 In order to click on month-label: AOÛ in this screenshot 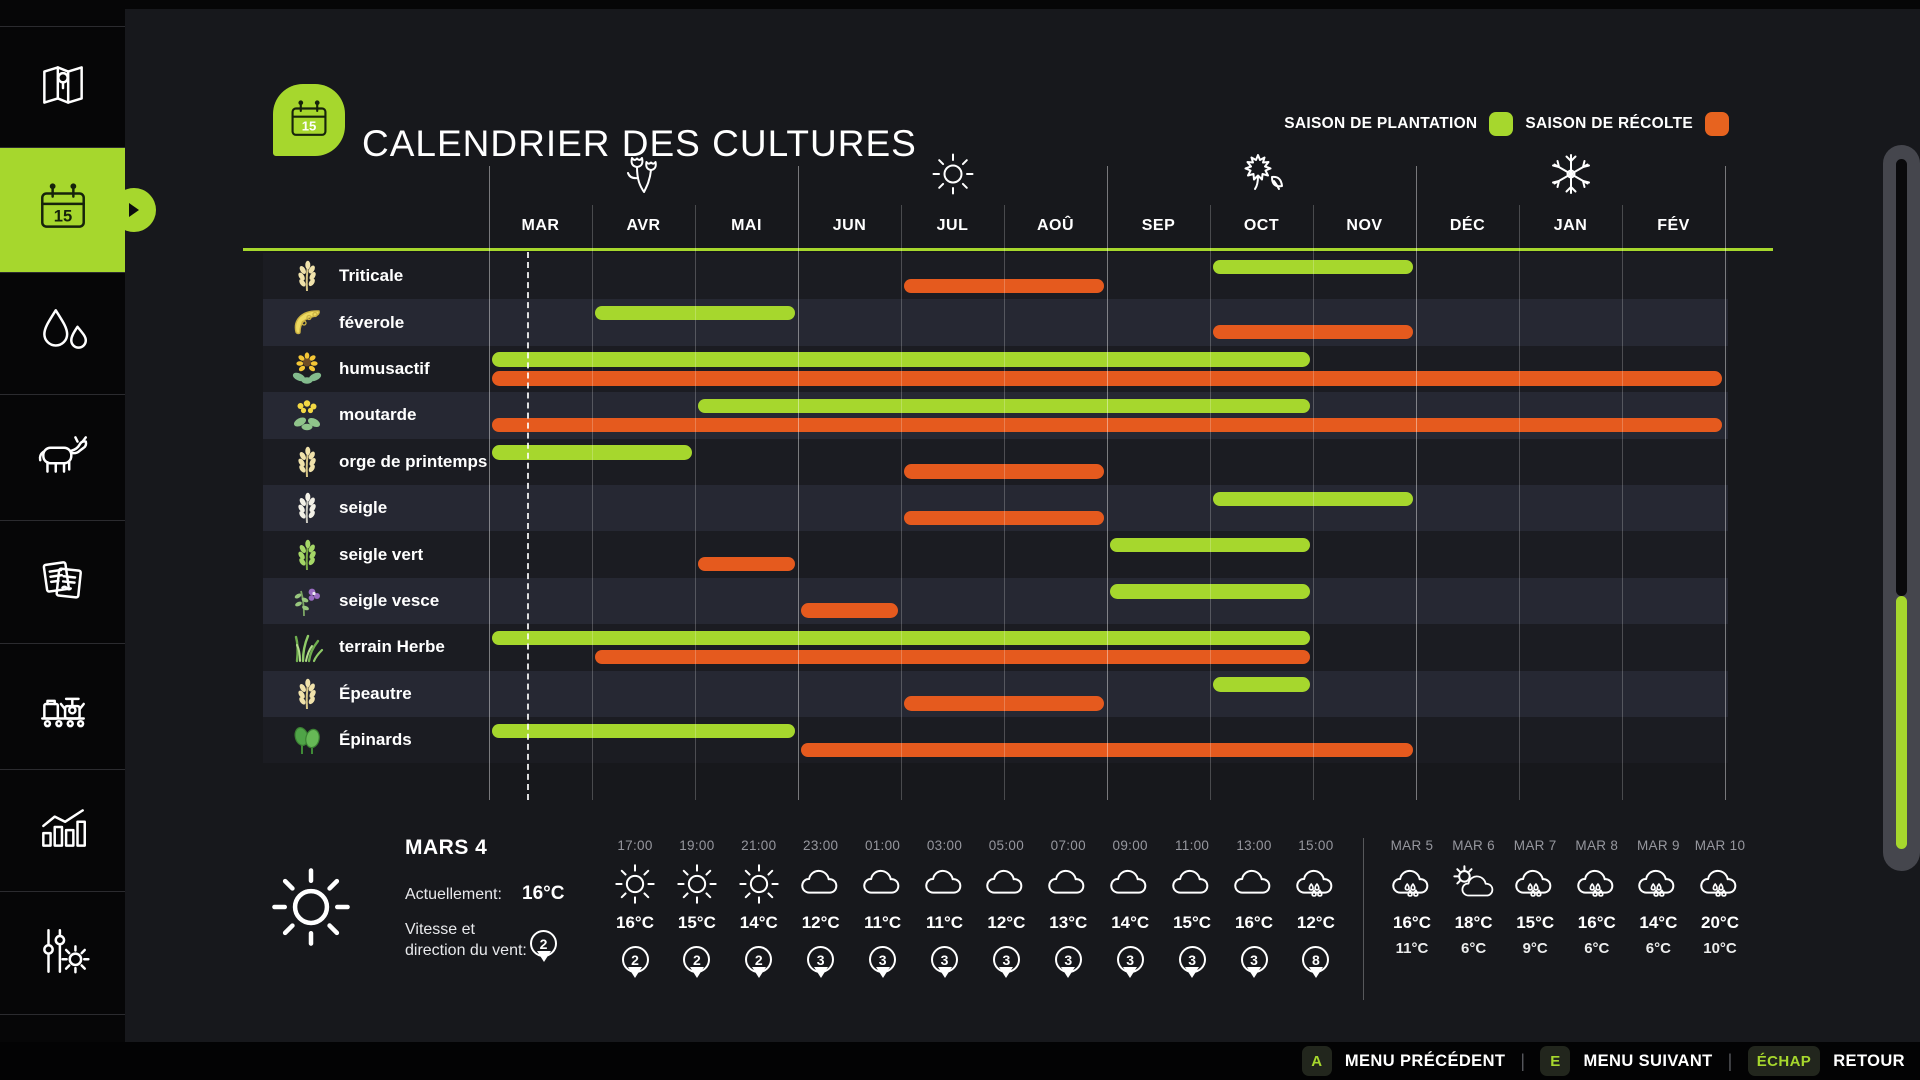, I will do `click(1055, 225)`.